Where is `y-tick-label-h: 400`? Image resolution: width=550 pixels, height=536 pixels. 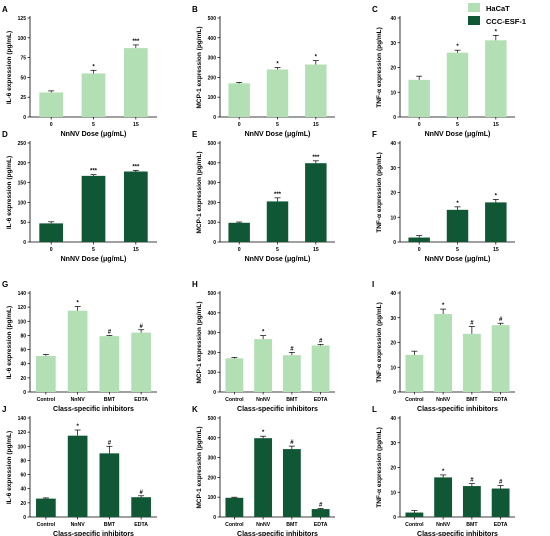 y-tick-label-h: 400 is located at coordinates (212, 314).